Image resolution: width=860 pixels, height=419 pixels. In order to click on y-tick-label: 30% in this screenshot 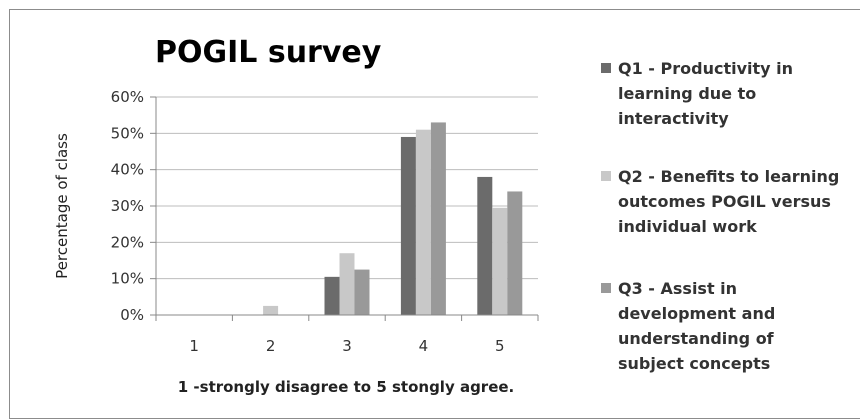, I will do `click(127, 206)`.